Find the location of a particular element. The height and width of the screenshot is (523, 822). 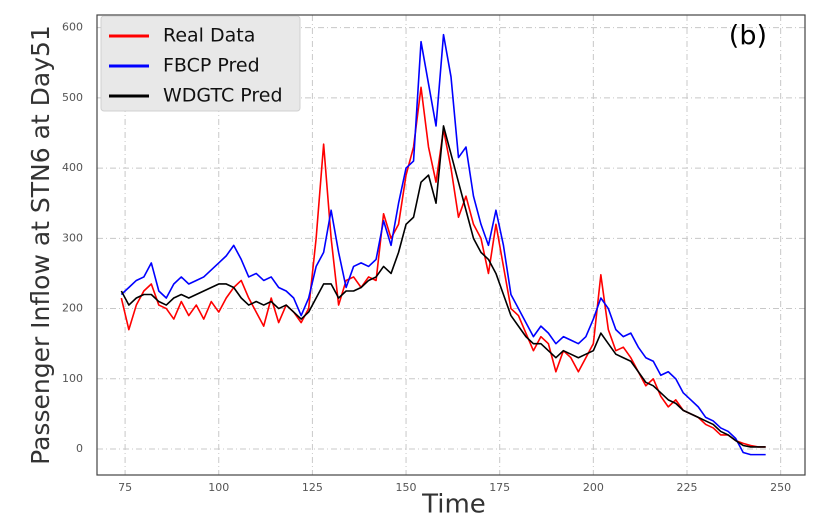

legend-label: FBCP Pred is located at coordinates (211, 66).